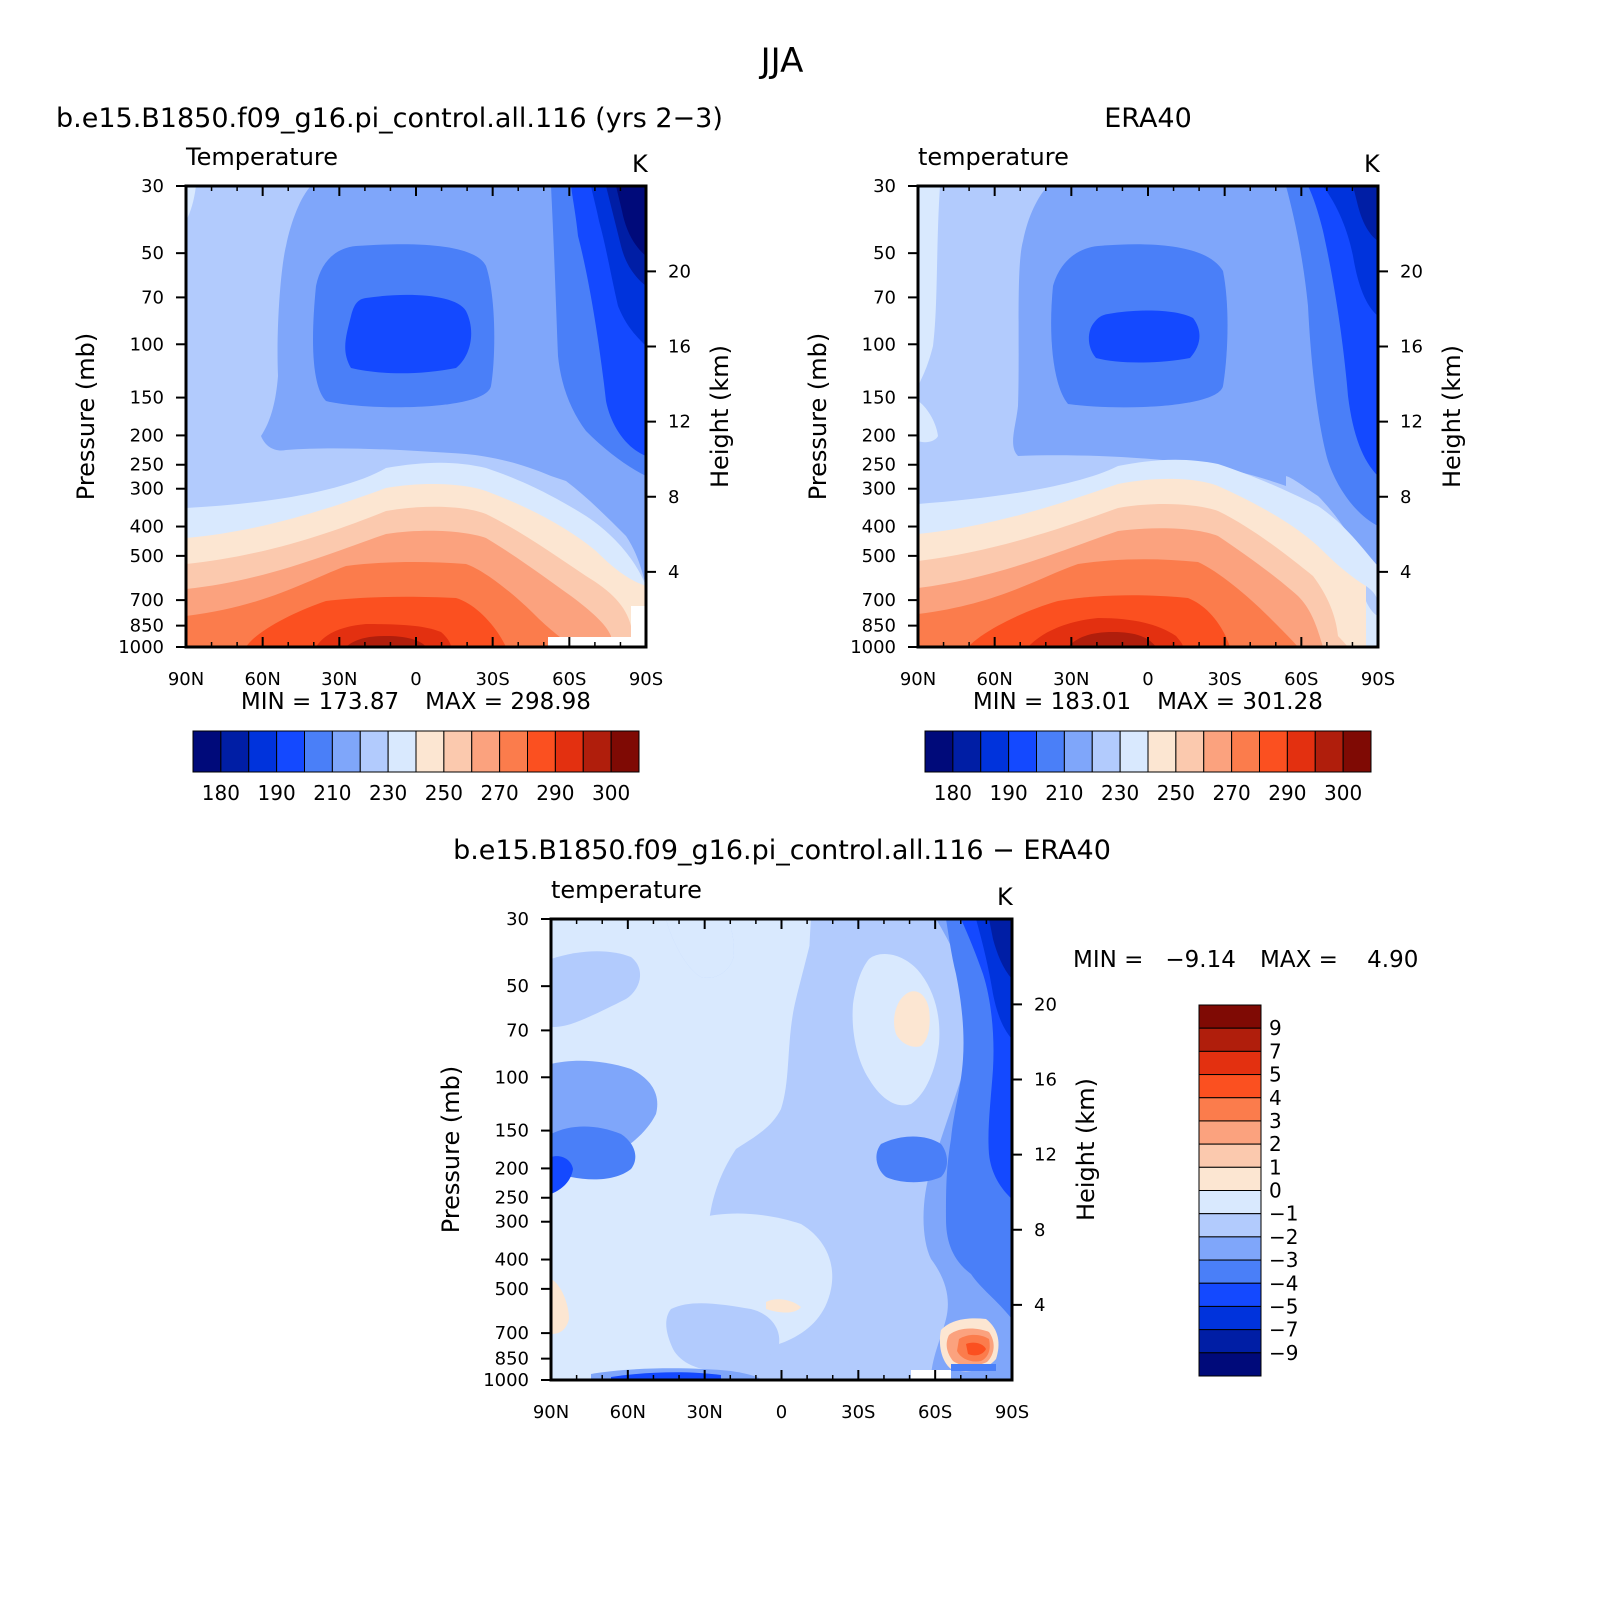  Describe the element at coordinates (512, 1077) in the screenshot. I see `p2-y-tick-label: 100` at that location.